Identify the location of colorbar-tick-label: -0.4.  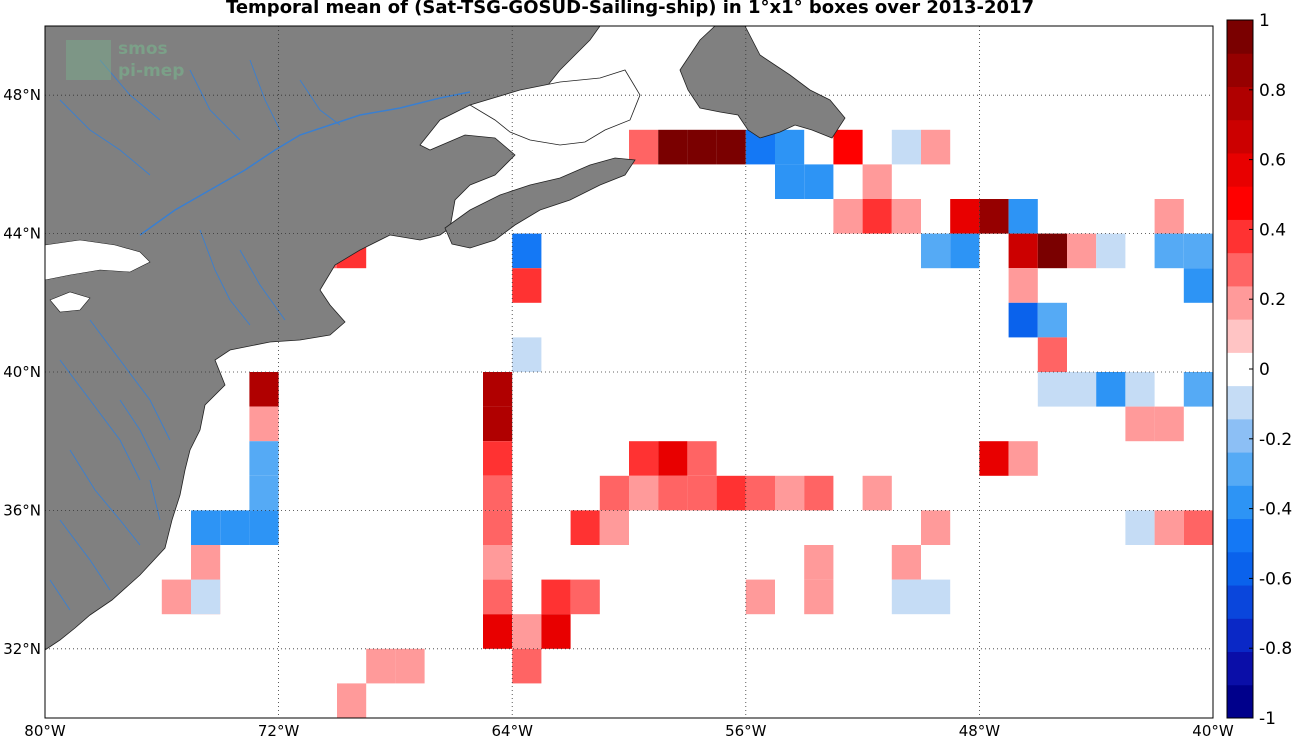
(1275, 510).